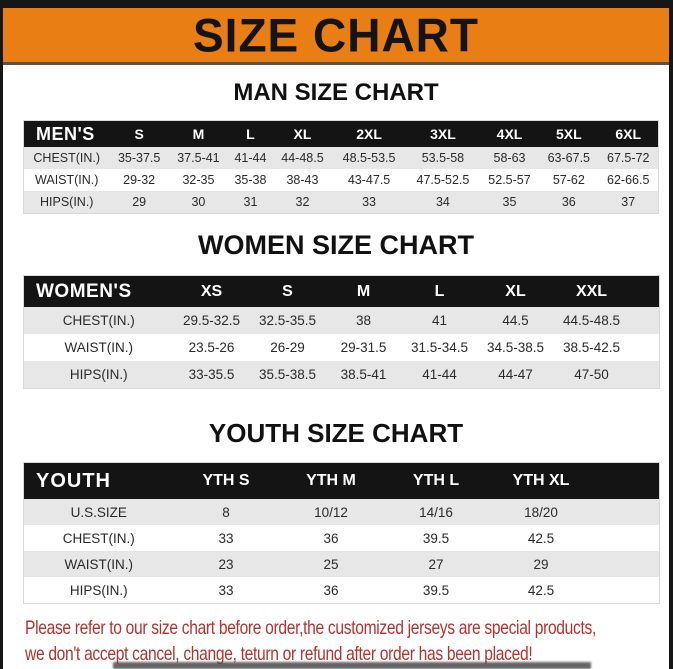  I want to click on size-value-cell: 25, so click(331, 564).